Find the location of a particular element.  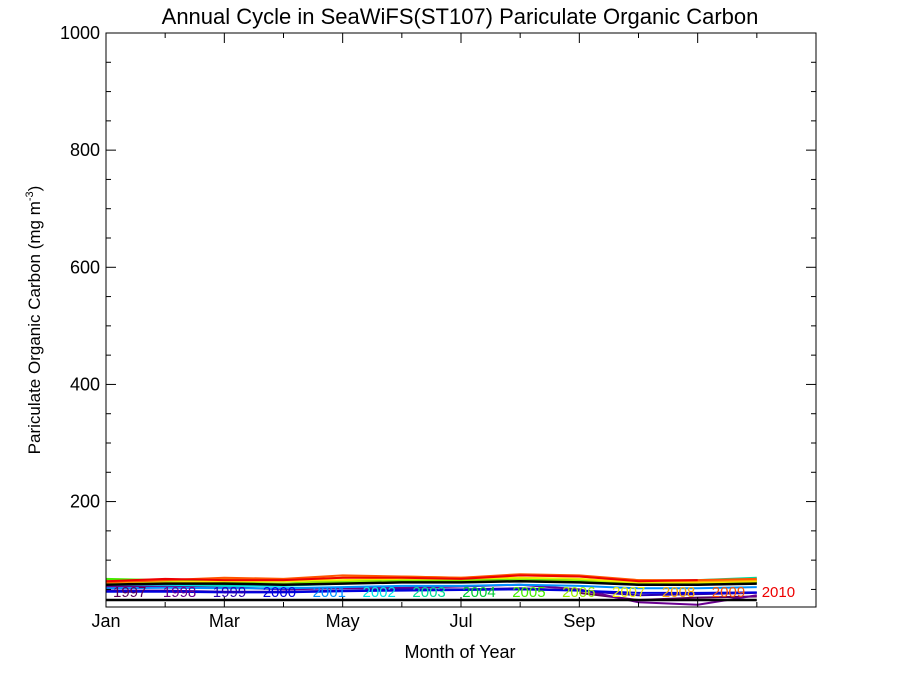

y-tick-label: 400 is located at coordinates (85, 384).